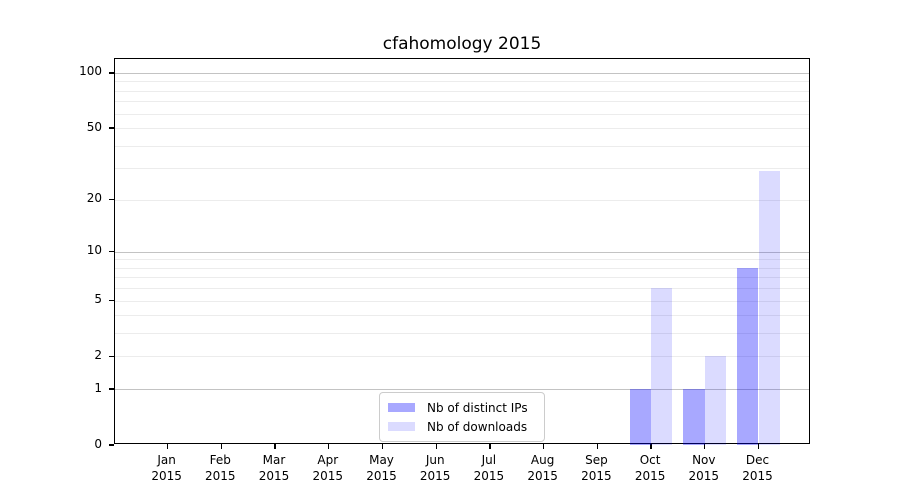 Image resolution: width=900 pixels, height=500 pixels. I want to click on legend-label: Nb of downloads, so click(477, 426).